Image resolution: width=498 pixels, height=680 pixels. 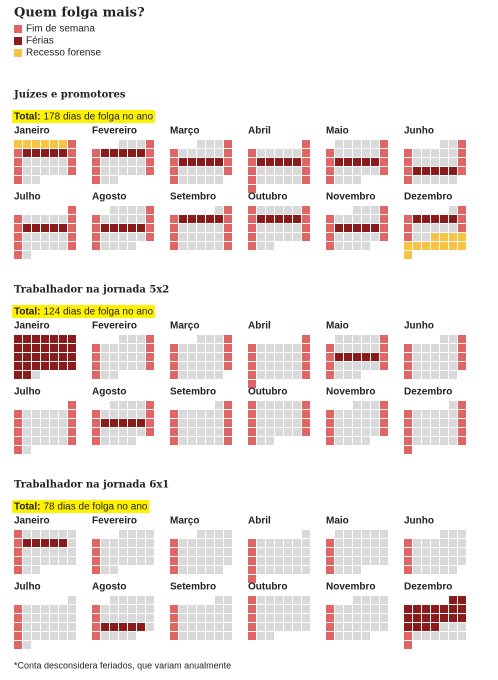 What do you see at coordinates (267, 392) in the screenshot?
I see `month-name: Outubro` at bounding box center [267, 392].